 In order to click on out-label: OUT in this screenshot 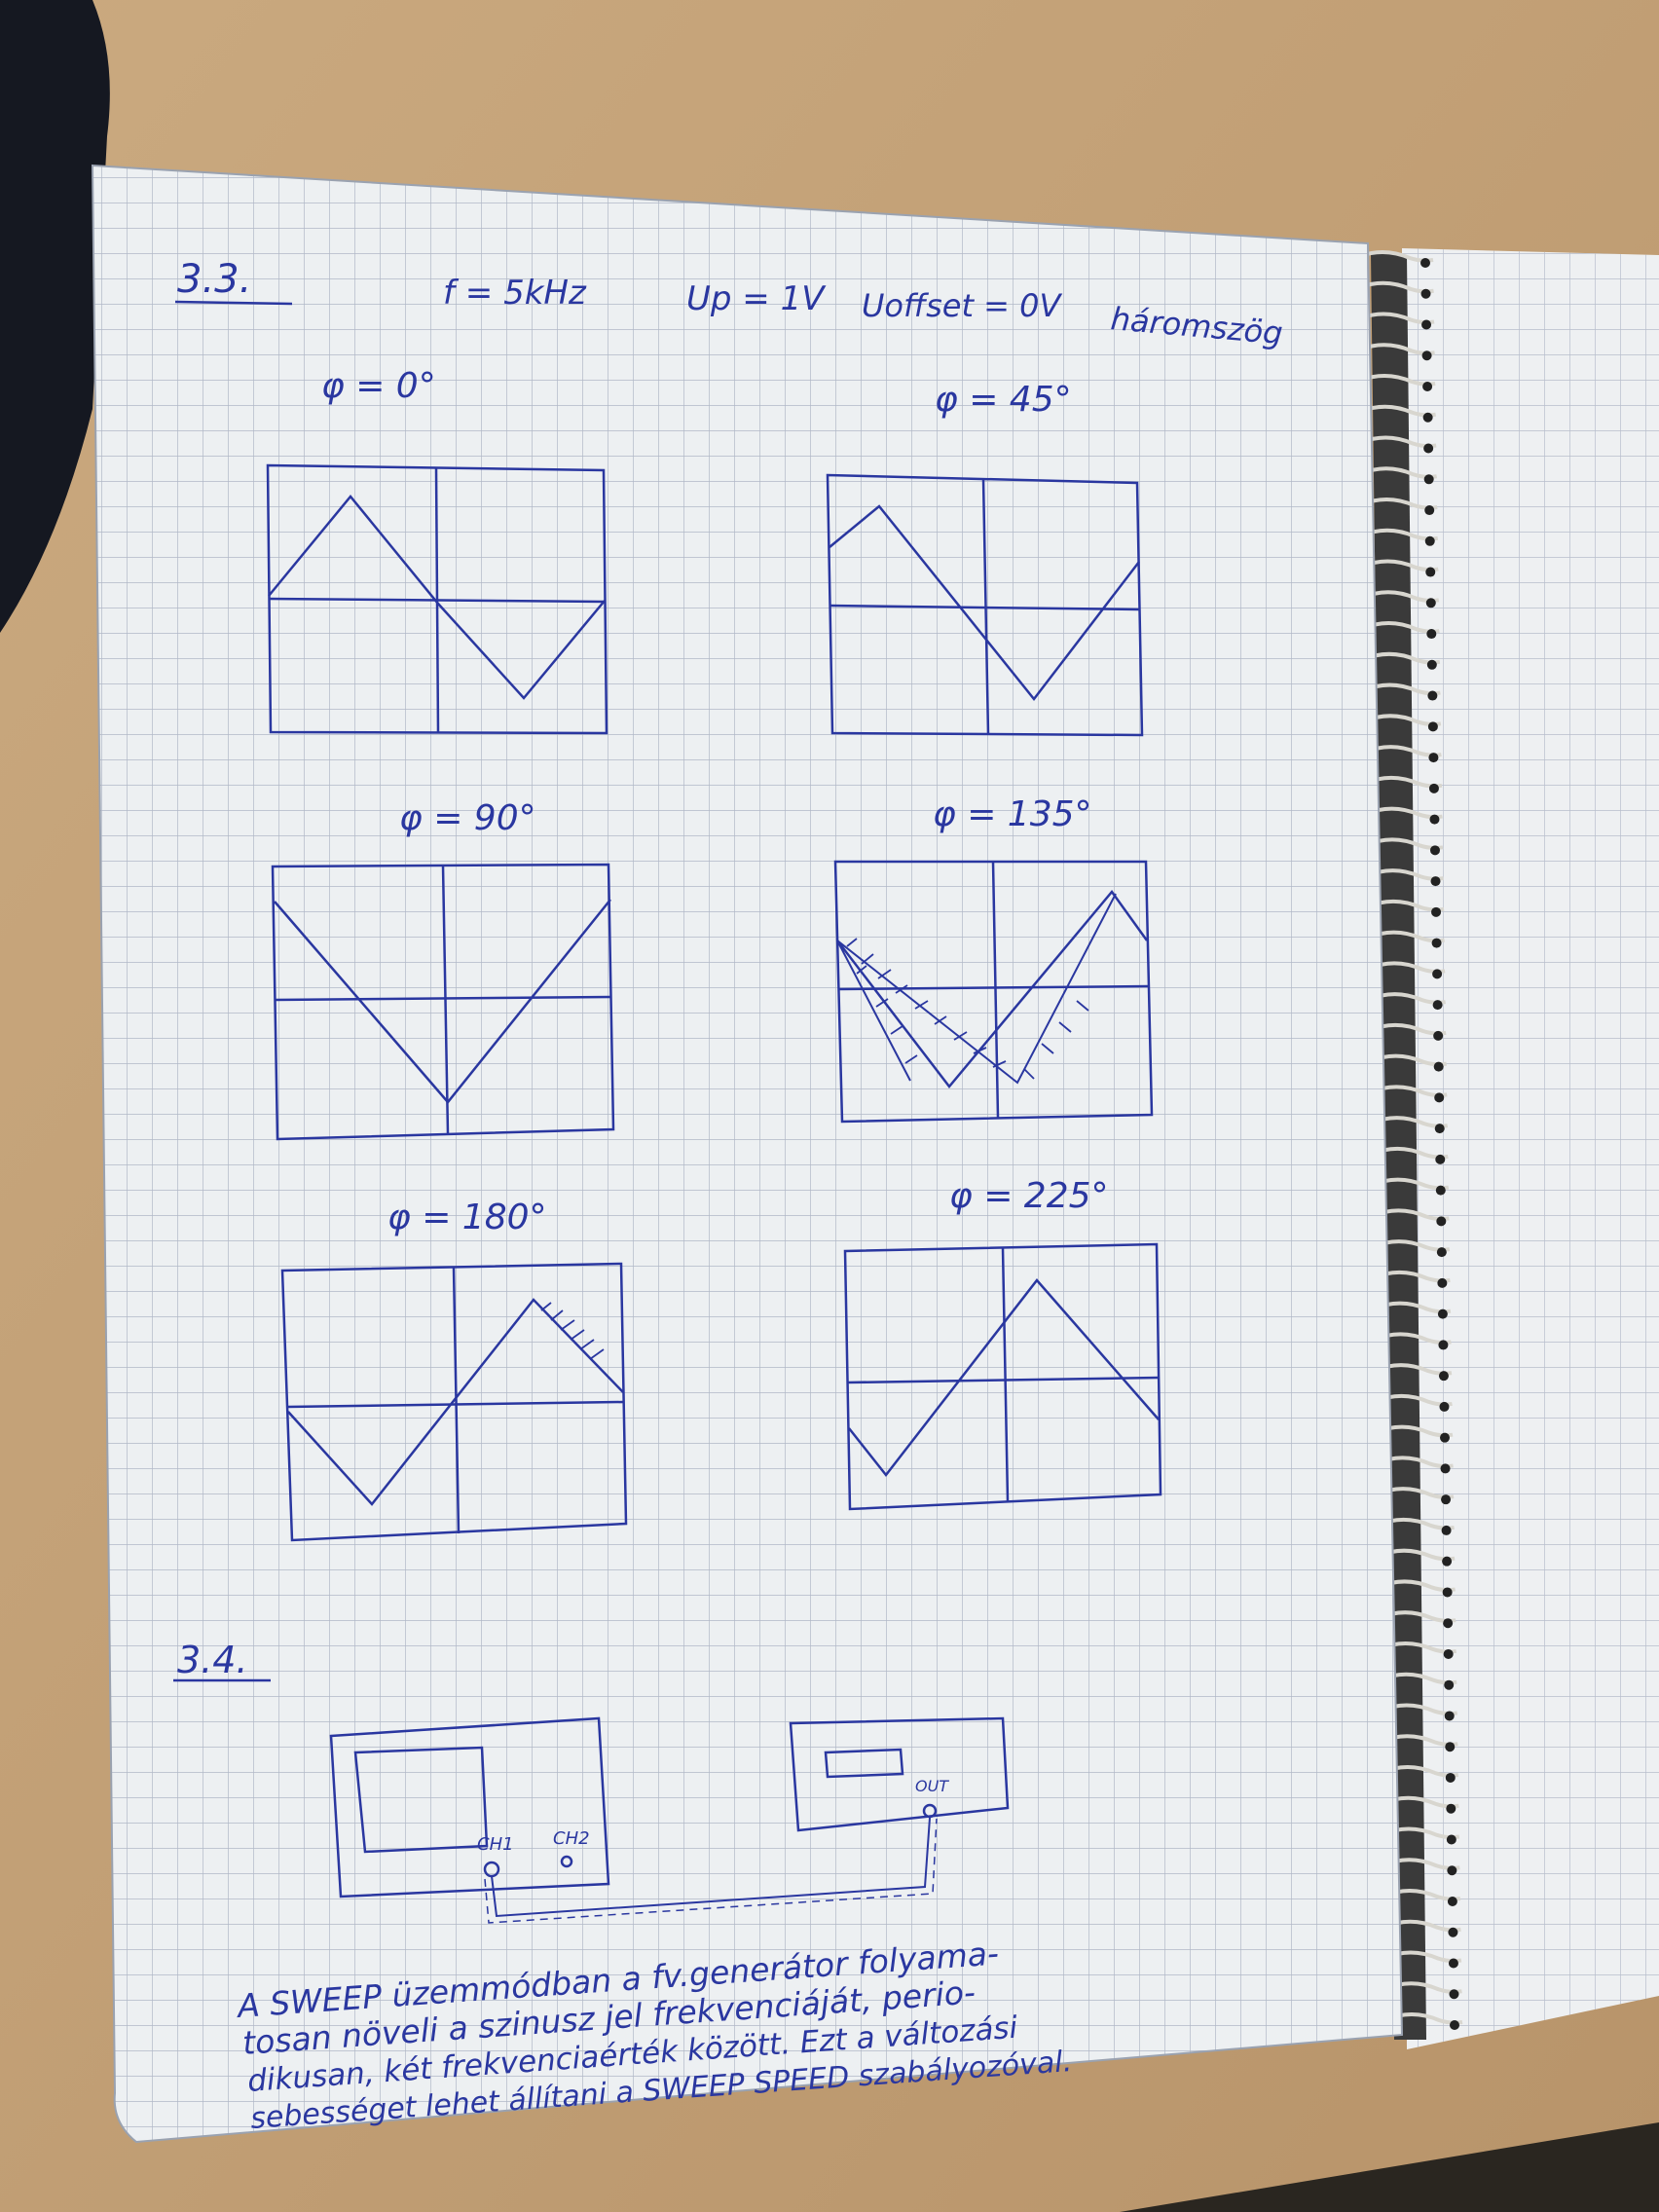, I will do `click(932, 1786)`.